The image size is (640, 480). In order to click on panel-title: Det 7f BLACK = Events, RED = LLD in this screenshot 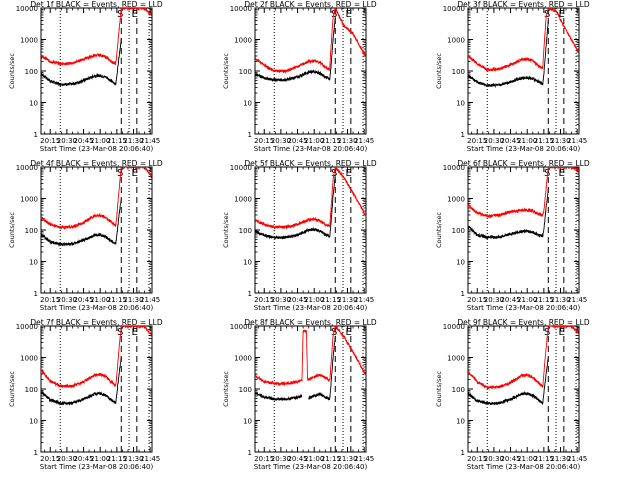, I will do `click(96, 322)`.